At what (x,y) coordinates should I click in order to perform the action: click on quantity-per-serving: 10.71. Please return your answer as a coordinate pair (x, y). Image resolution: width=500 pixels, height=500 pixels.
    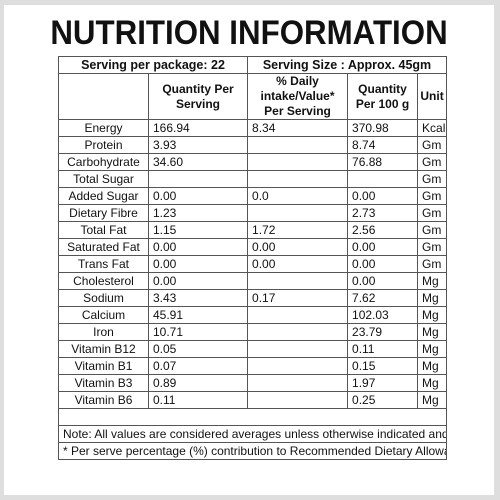
    Looking at the image, I should click on (198, 332).